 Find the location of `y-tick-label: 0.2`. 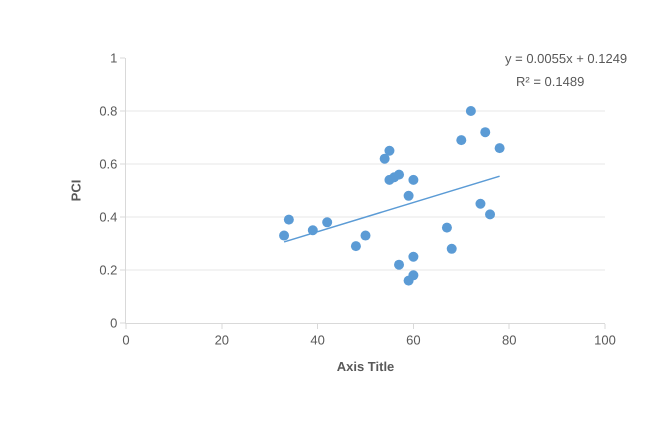

y-tick-label: 0.2 is located at coordinates (108, 270).